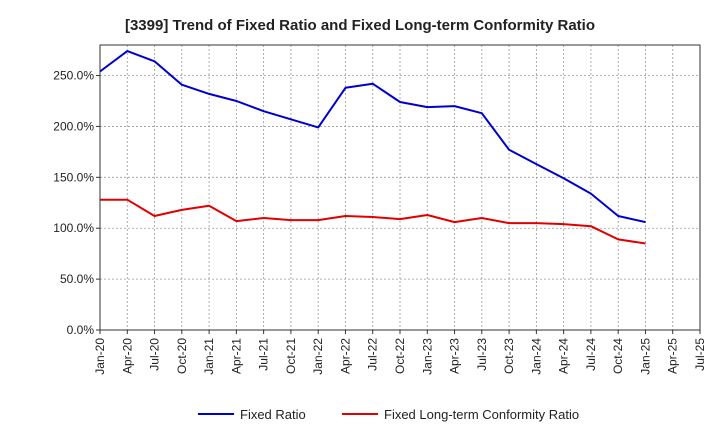 This screenshot has width=720, height=440. What do you see at coordinates (564, 356) in the screenshot?
I see `x-tick-label: Apr-24` at bounding box center [564, 356].